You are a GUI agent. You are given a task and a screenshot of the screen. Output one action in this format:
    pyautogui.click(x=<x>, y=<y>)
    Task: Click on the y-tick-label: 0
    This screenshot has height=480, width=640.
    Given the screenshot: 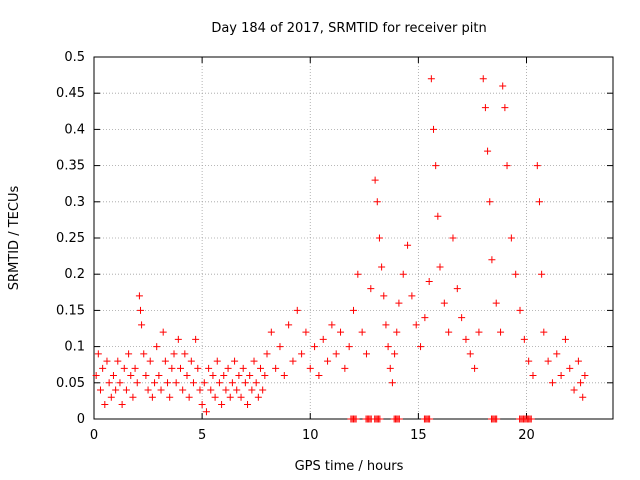 What is the action you would take?
    pyautogui.click(x=81, y=419)
    